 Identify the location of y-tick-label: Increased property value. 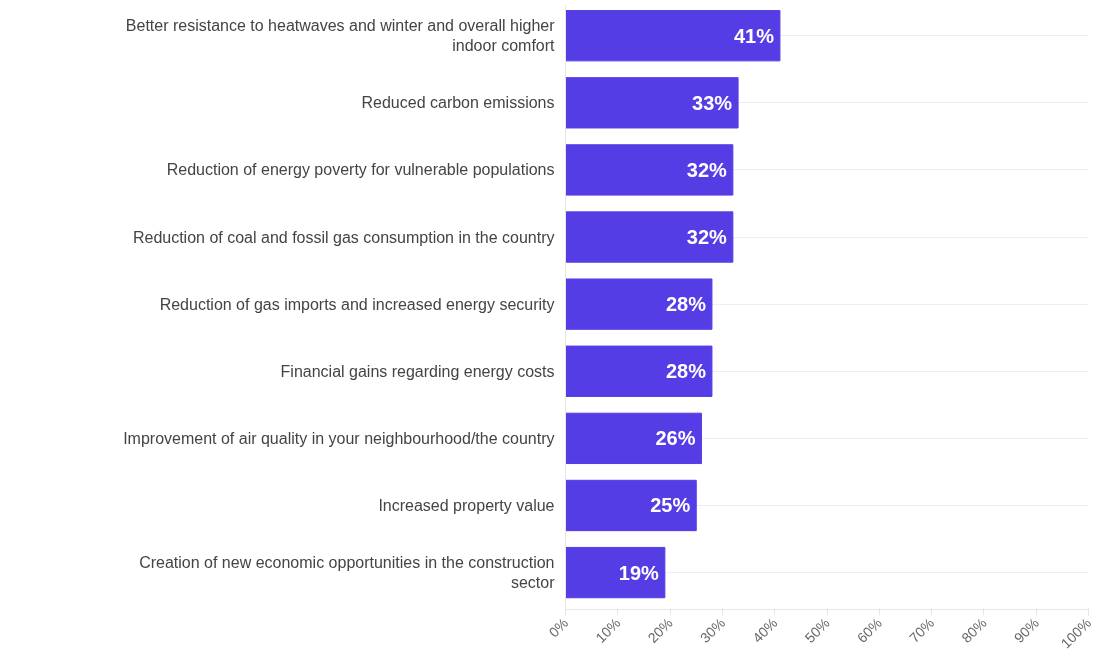
(466, 505).